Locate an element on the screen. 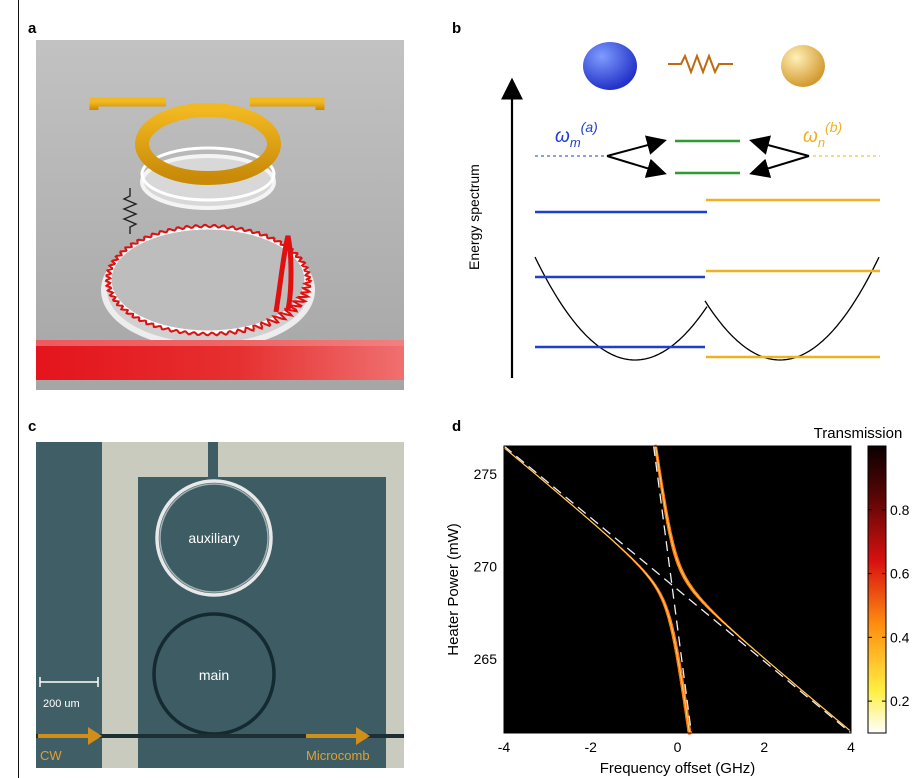  x-tick-label: 0 is located at coordinates (678, 747).